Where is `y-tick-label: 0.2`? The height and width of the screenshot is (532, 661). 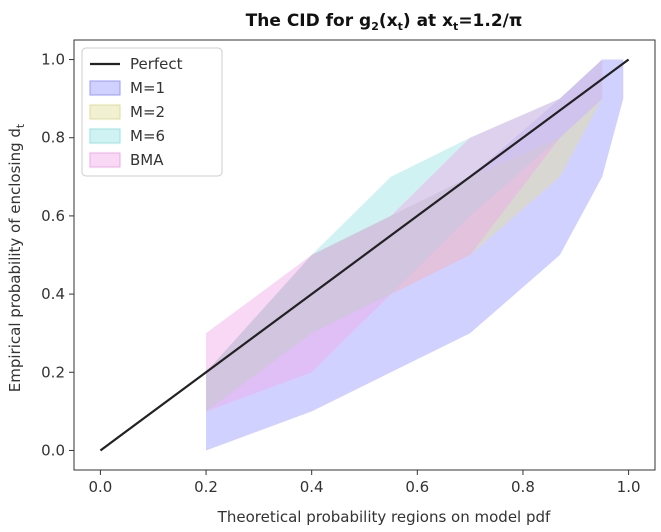
y-tick-label: 0.2 is located at coordinates (53, 372).